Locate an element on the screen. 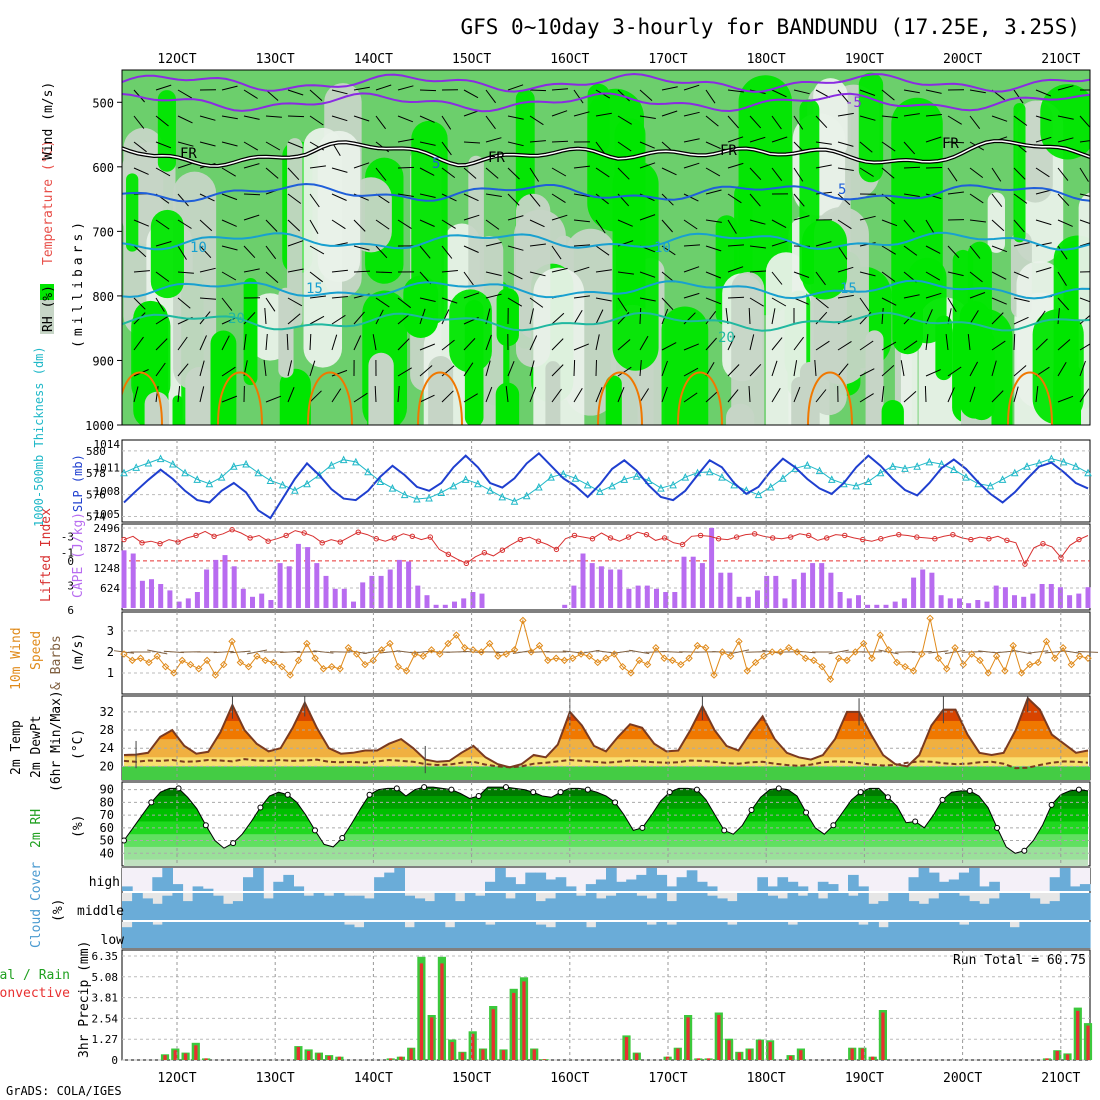 This screenshot has width=1100, height=1100. precip-tick-label: 5.08 is located at coordinates (105, 977).